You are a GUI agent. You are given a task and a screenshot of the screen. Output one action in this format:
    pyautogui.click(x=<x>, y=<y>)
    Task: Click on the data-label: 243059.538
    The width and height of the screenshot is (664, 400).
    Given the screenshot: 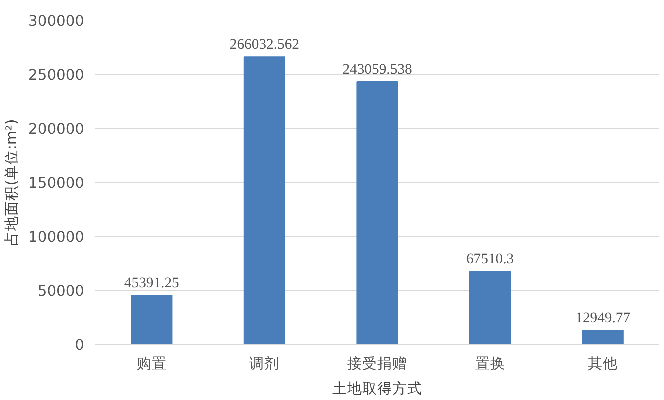 What is the action you would take?
    pyautogui.click(x=377, y=70)
    